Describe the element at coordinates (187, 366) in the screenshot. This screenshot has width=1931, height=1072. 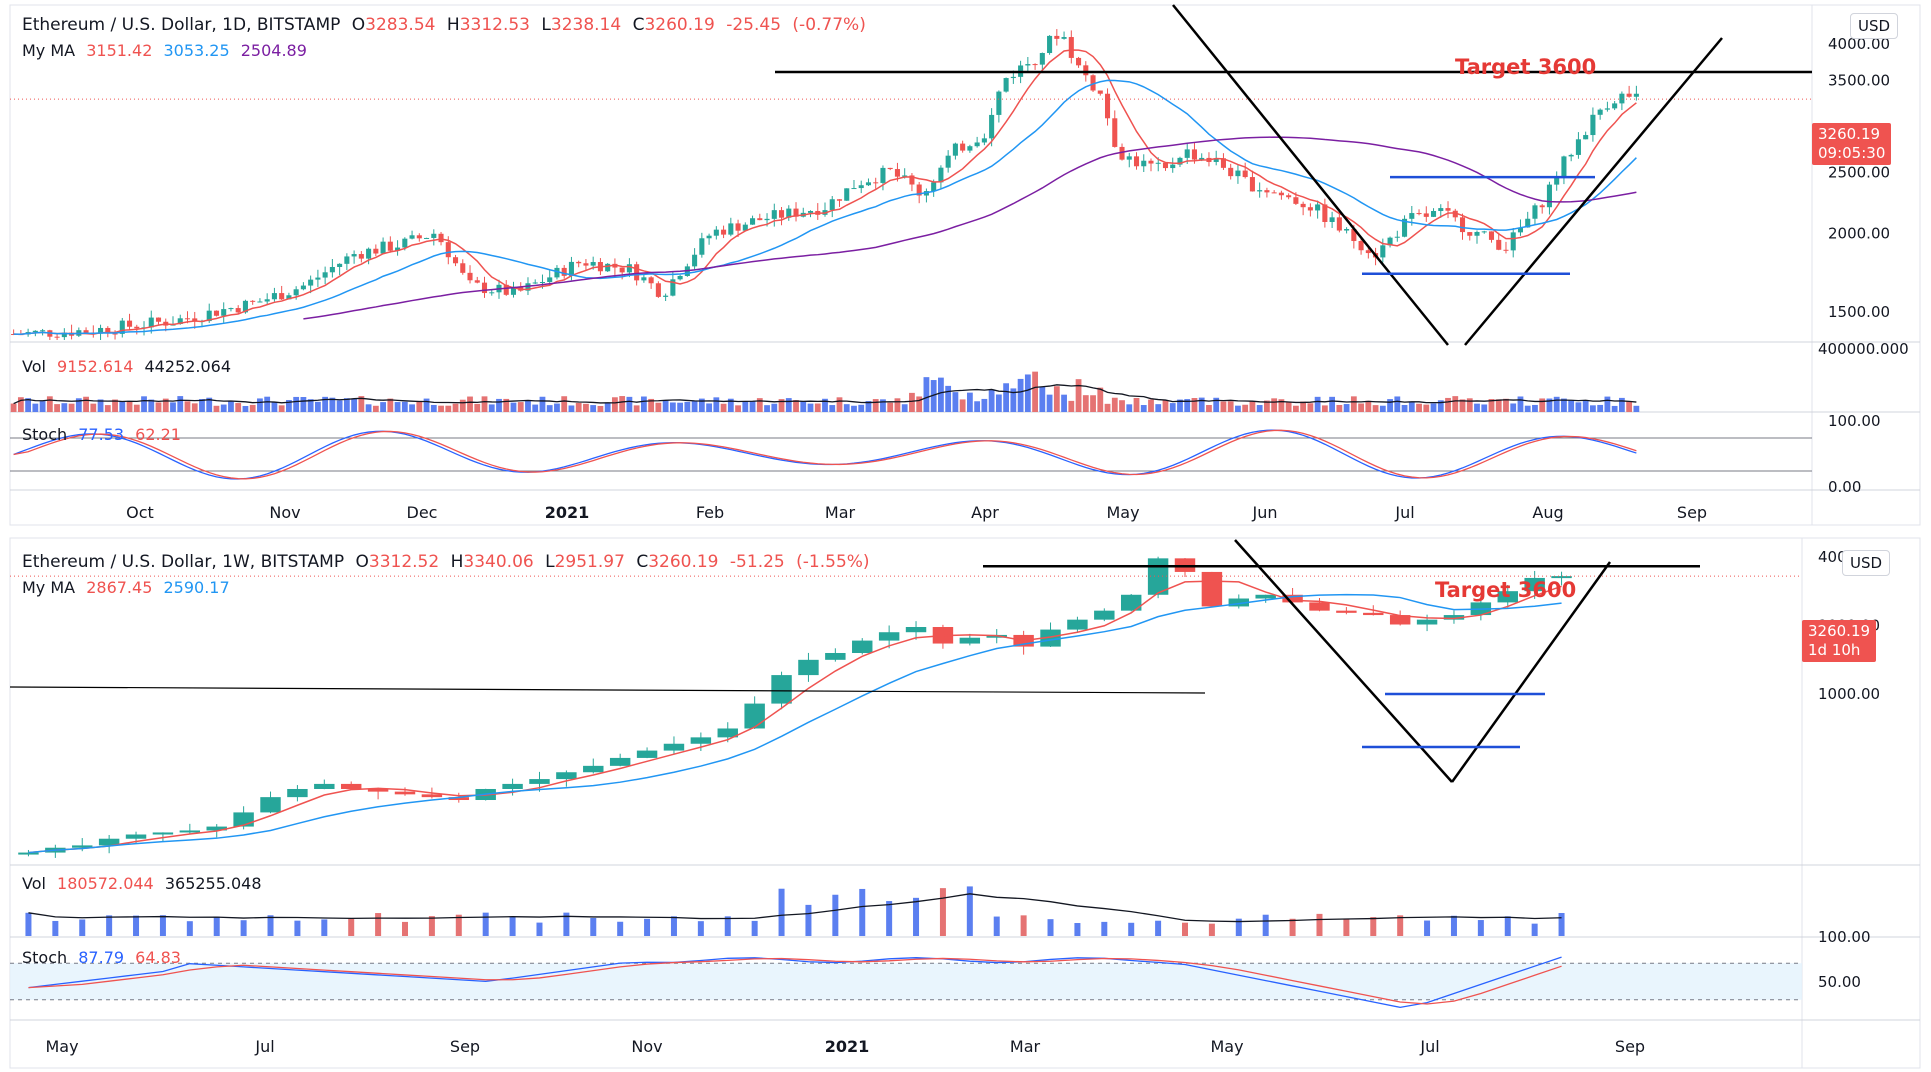
I see `daily-vol-2: 44252.064` at that location.